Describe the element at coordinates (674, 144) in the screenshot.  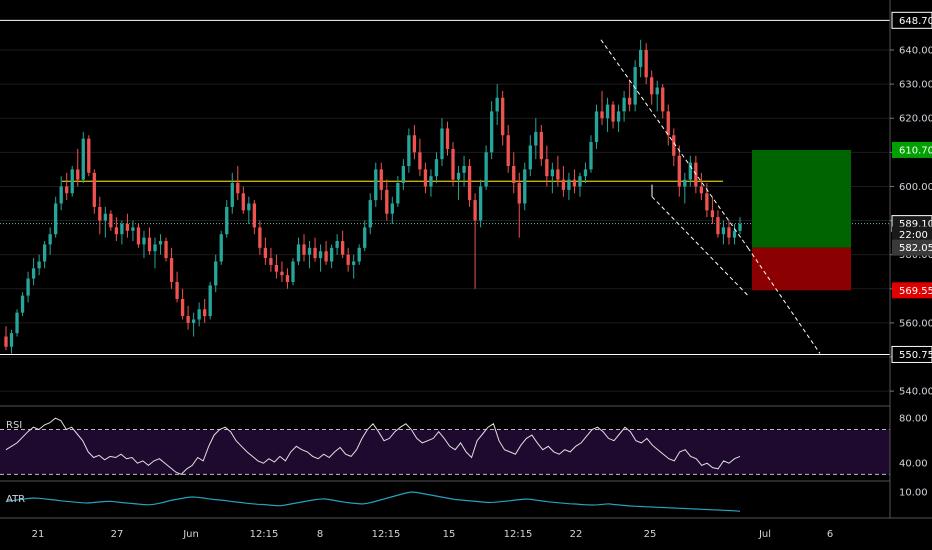
I see `channel-upper-line` at that location.